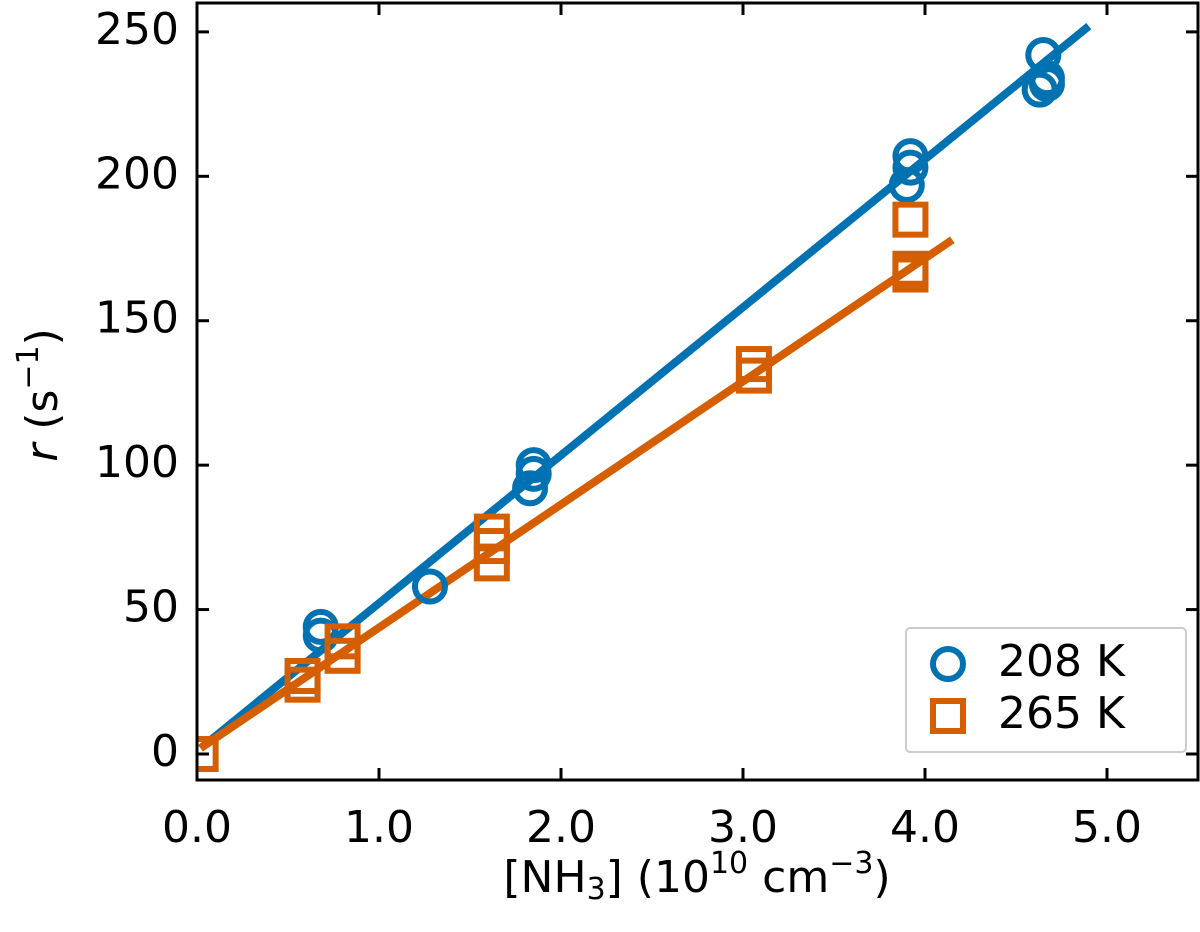 This screenshot has width=1200, height=932. Describe the element at coordinates (151, 607) in the screenshot. I see `y-tick-label: 50` at that location.